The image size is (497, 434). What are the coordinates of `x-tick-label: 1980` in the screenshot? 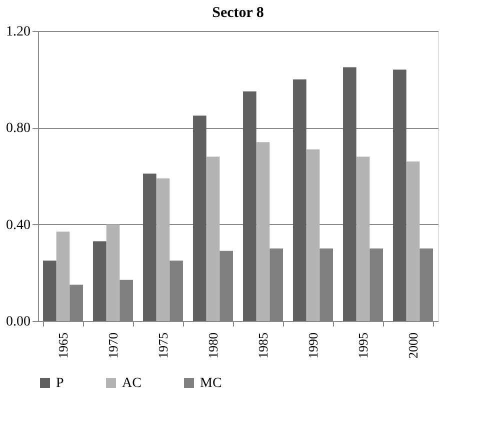 It's located at (213, 345).